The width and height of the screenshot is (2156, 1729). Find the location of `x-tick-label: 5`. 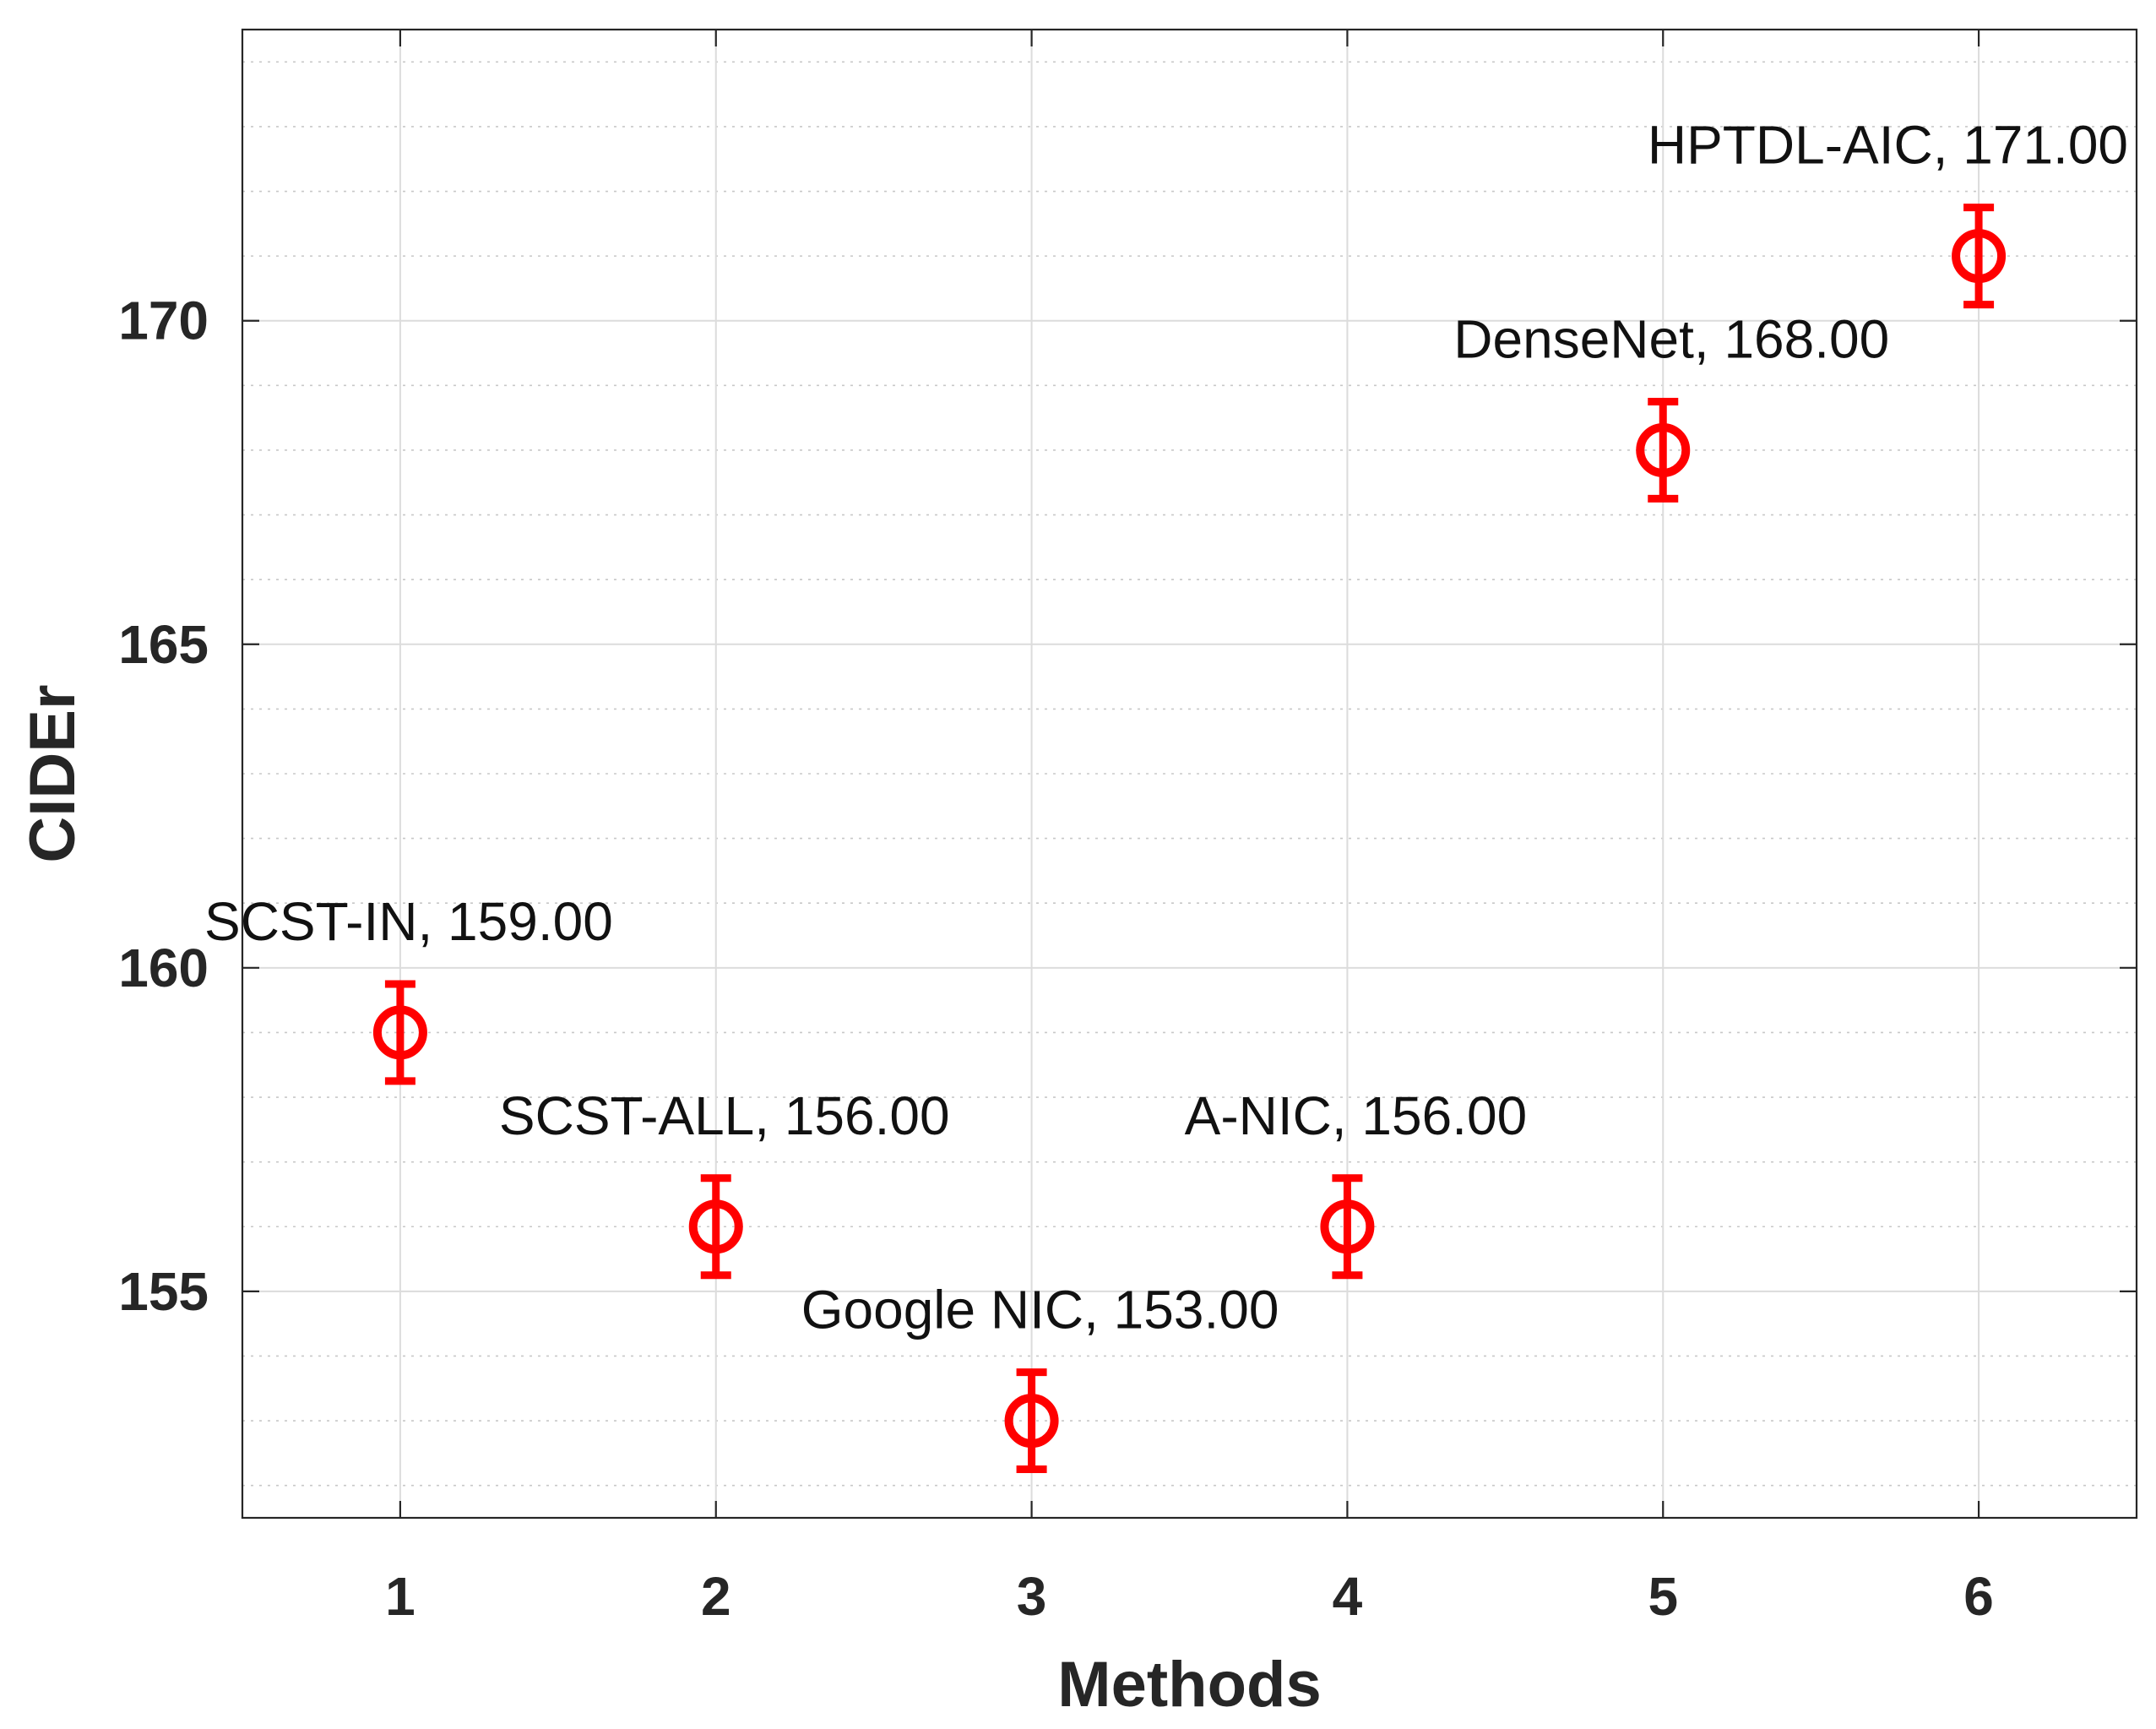

x-tick-label: 5 is located at coordinates (1663, 1596).